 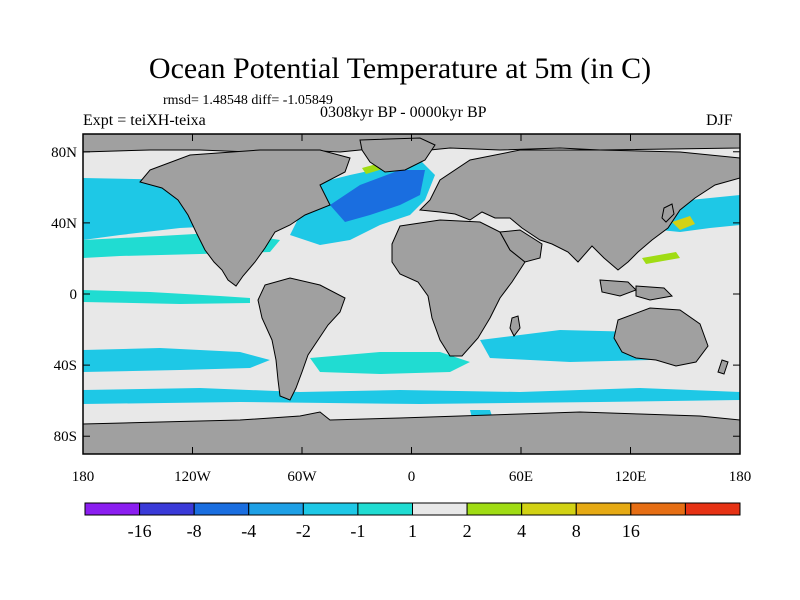 What do you see at coordinates (631, 477) in the screenshot?
I see `lon-tick-label: 120E` at bounding box center [631, 477].